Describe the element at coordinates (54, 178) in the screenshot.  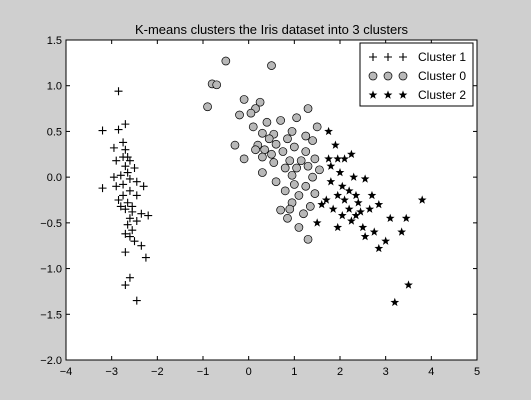
I see `y-tick-label: 0.0` at that location.